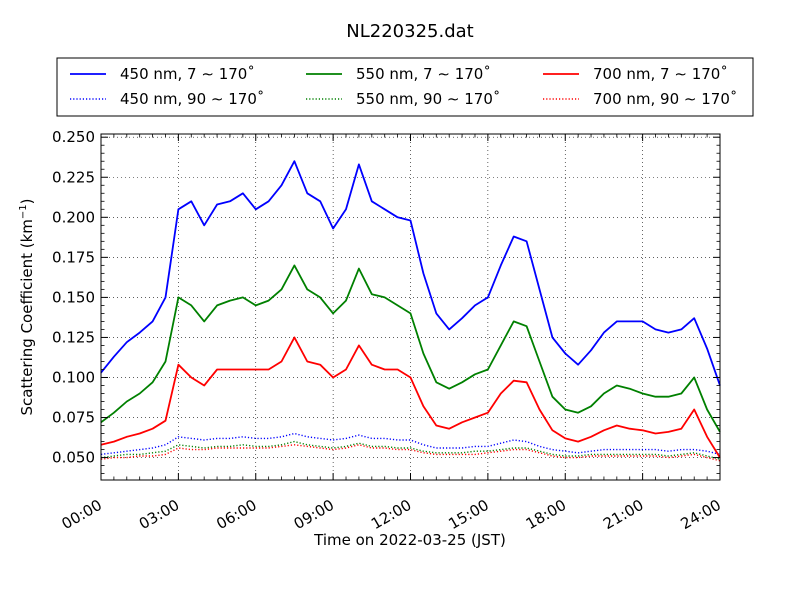 This screenshot has height=604, width=800. I want to click on y-tick-label: 0.250, so click(73, 137).